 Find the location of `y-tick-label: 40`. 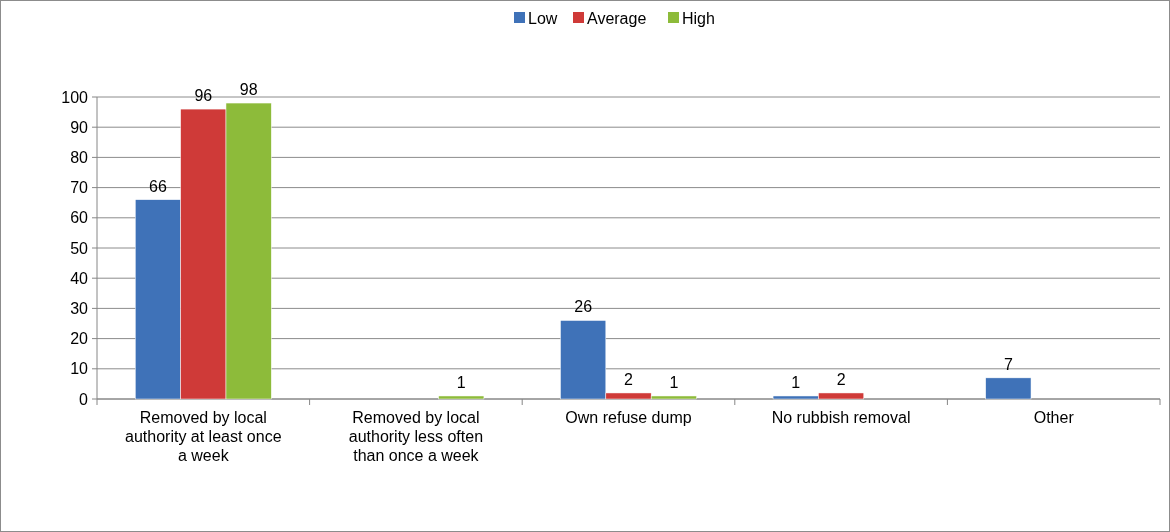

y-tick-label: 40 is located at coordinates (79, 278).